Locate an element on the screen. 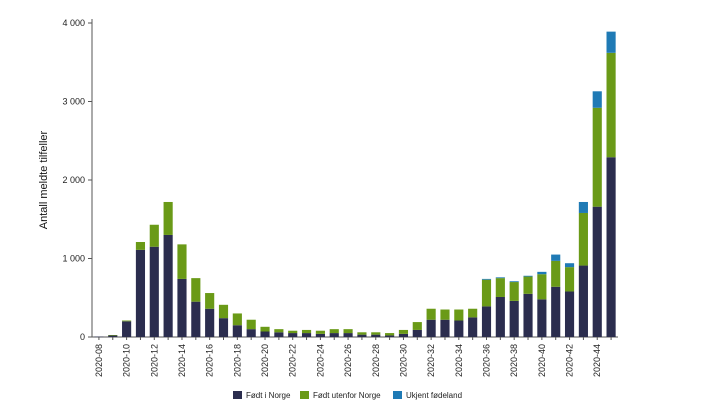 Image resolution: width=706 pixels, height=403 pixels. x-tick-label: 2020-18 is located at coordinates (237, 360).